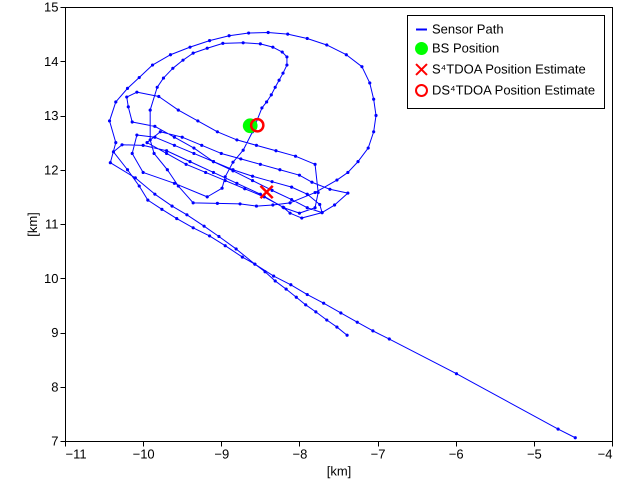  What do you see at coordinates (51, 7) in the screenshot?
I see `y-tick-label: 15` at bounding box center [51, 7].